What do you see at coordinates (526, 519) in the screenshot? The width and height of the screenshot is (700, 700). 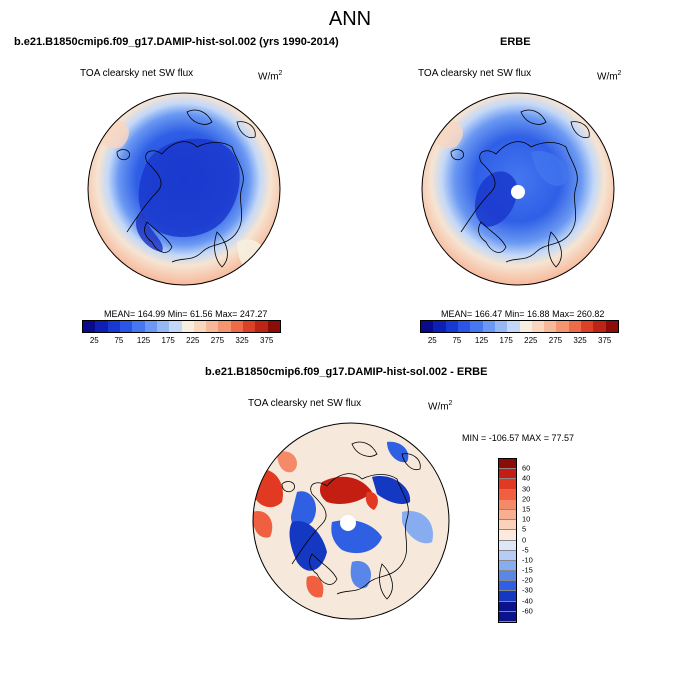 I see `panel3-colorbar-tick-label: 10` at bounding box center [526, 519].